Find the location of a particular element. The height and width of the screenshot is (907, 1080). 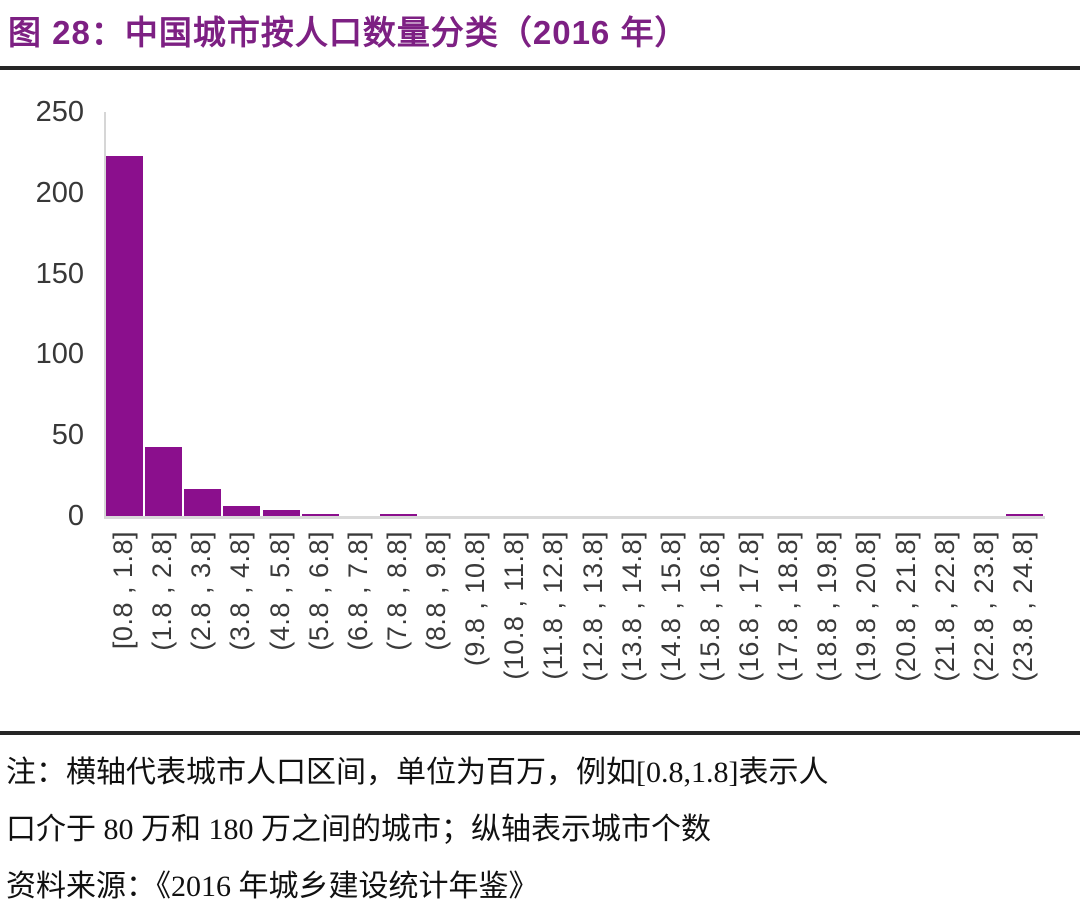

x-label-slot: (19.8 , 20.8] is located at coordinates (866, 629).